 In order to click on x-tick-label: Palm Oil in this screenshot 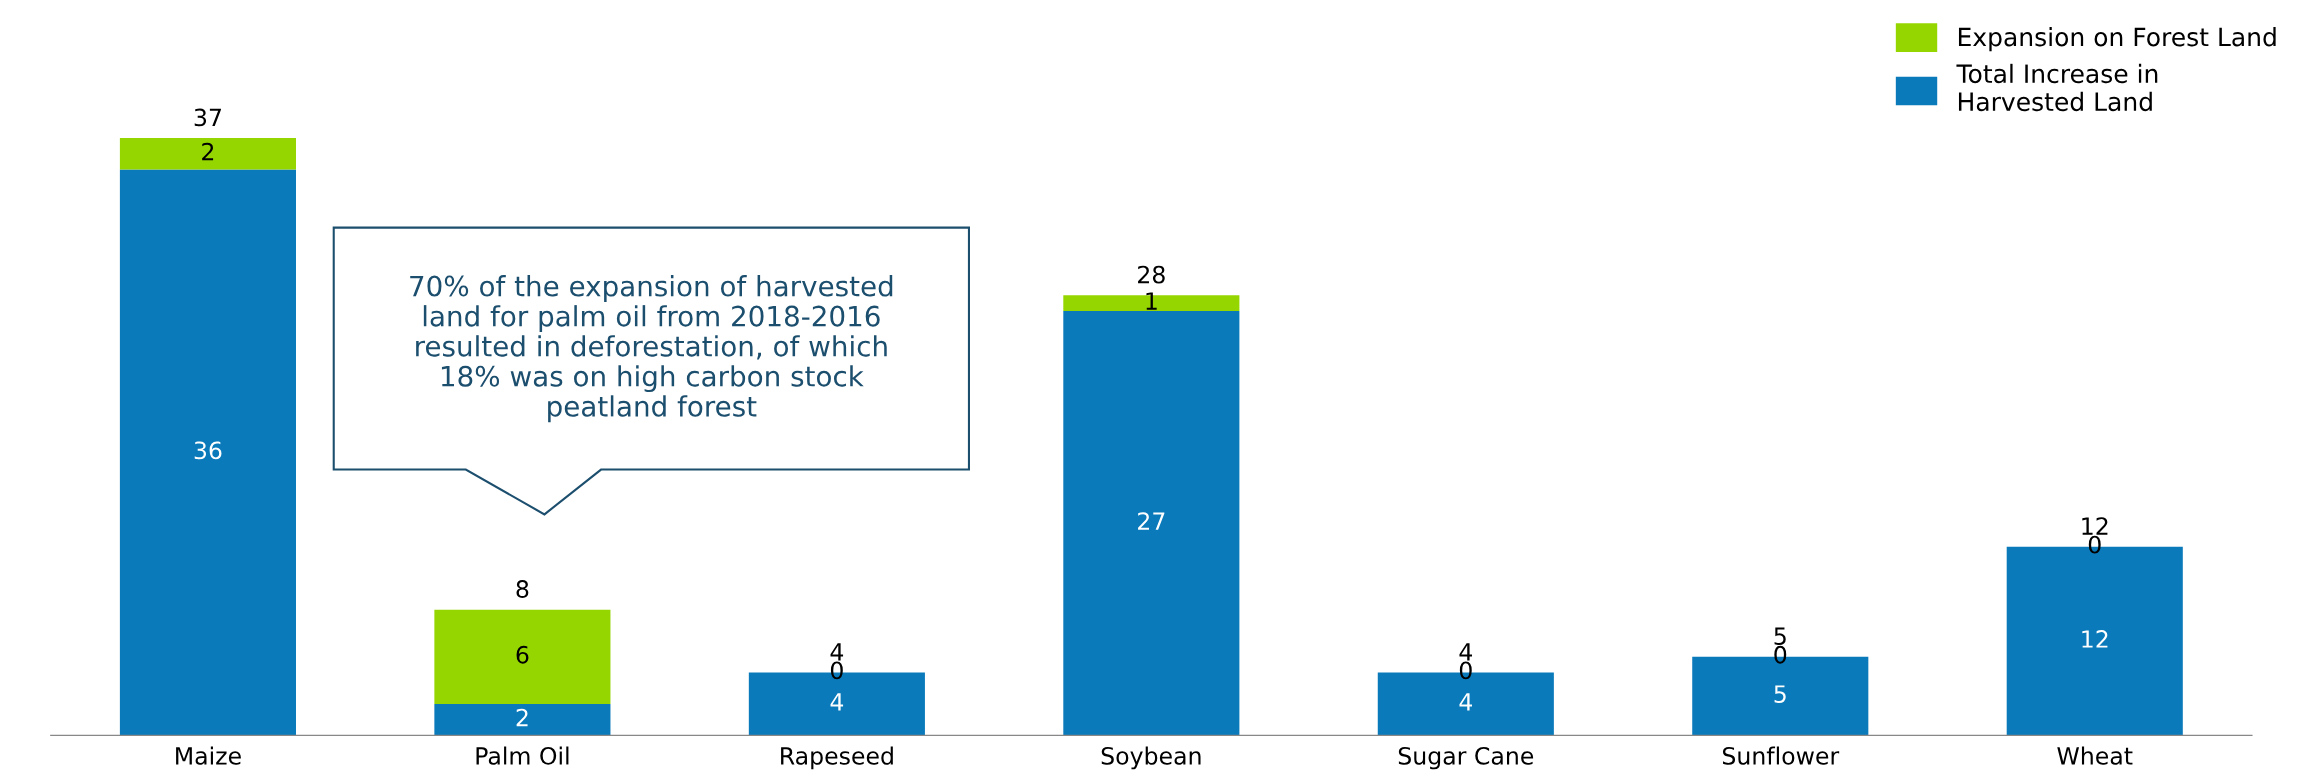, I will do `click(522, 755)`.